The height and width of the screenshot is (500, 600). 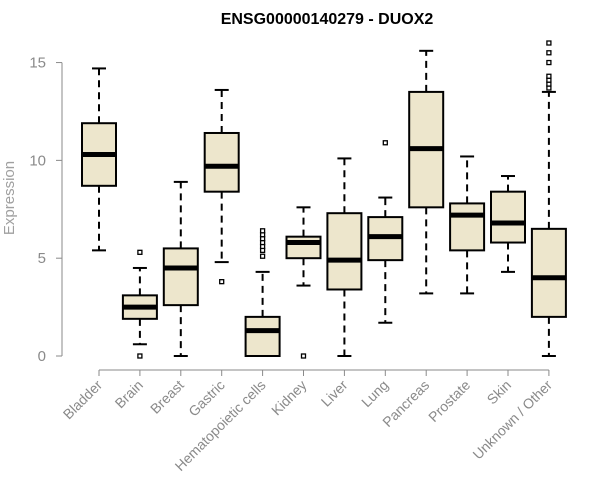 What do you see at coordinates (42, 258) in the screenshot?
I see `y-tick-label: 5` at bounding box center [42, 258].